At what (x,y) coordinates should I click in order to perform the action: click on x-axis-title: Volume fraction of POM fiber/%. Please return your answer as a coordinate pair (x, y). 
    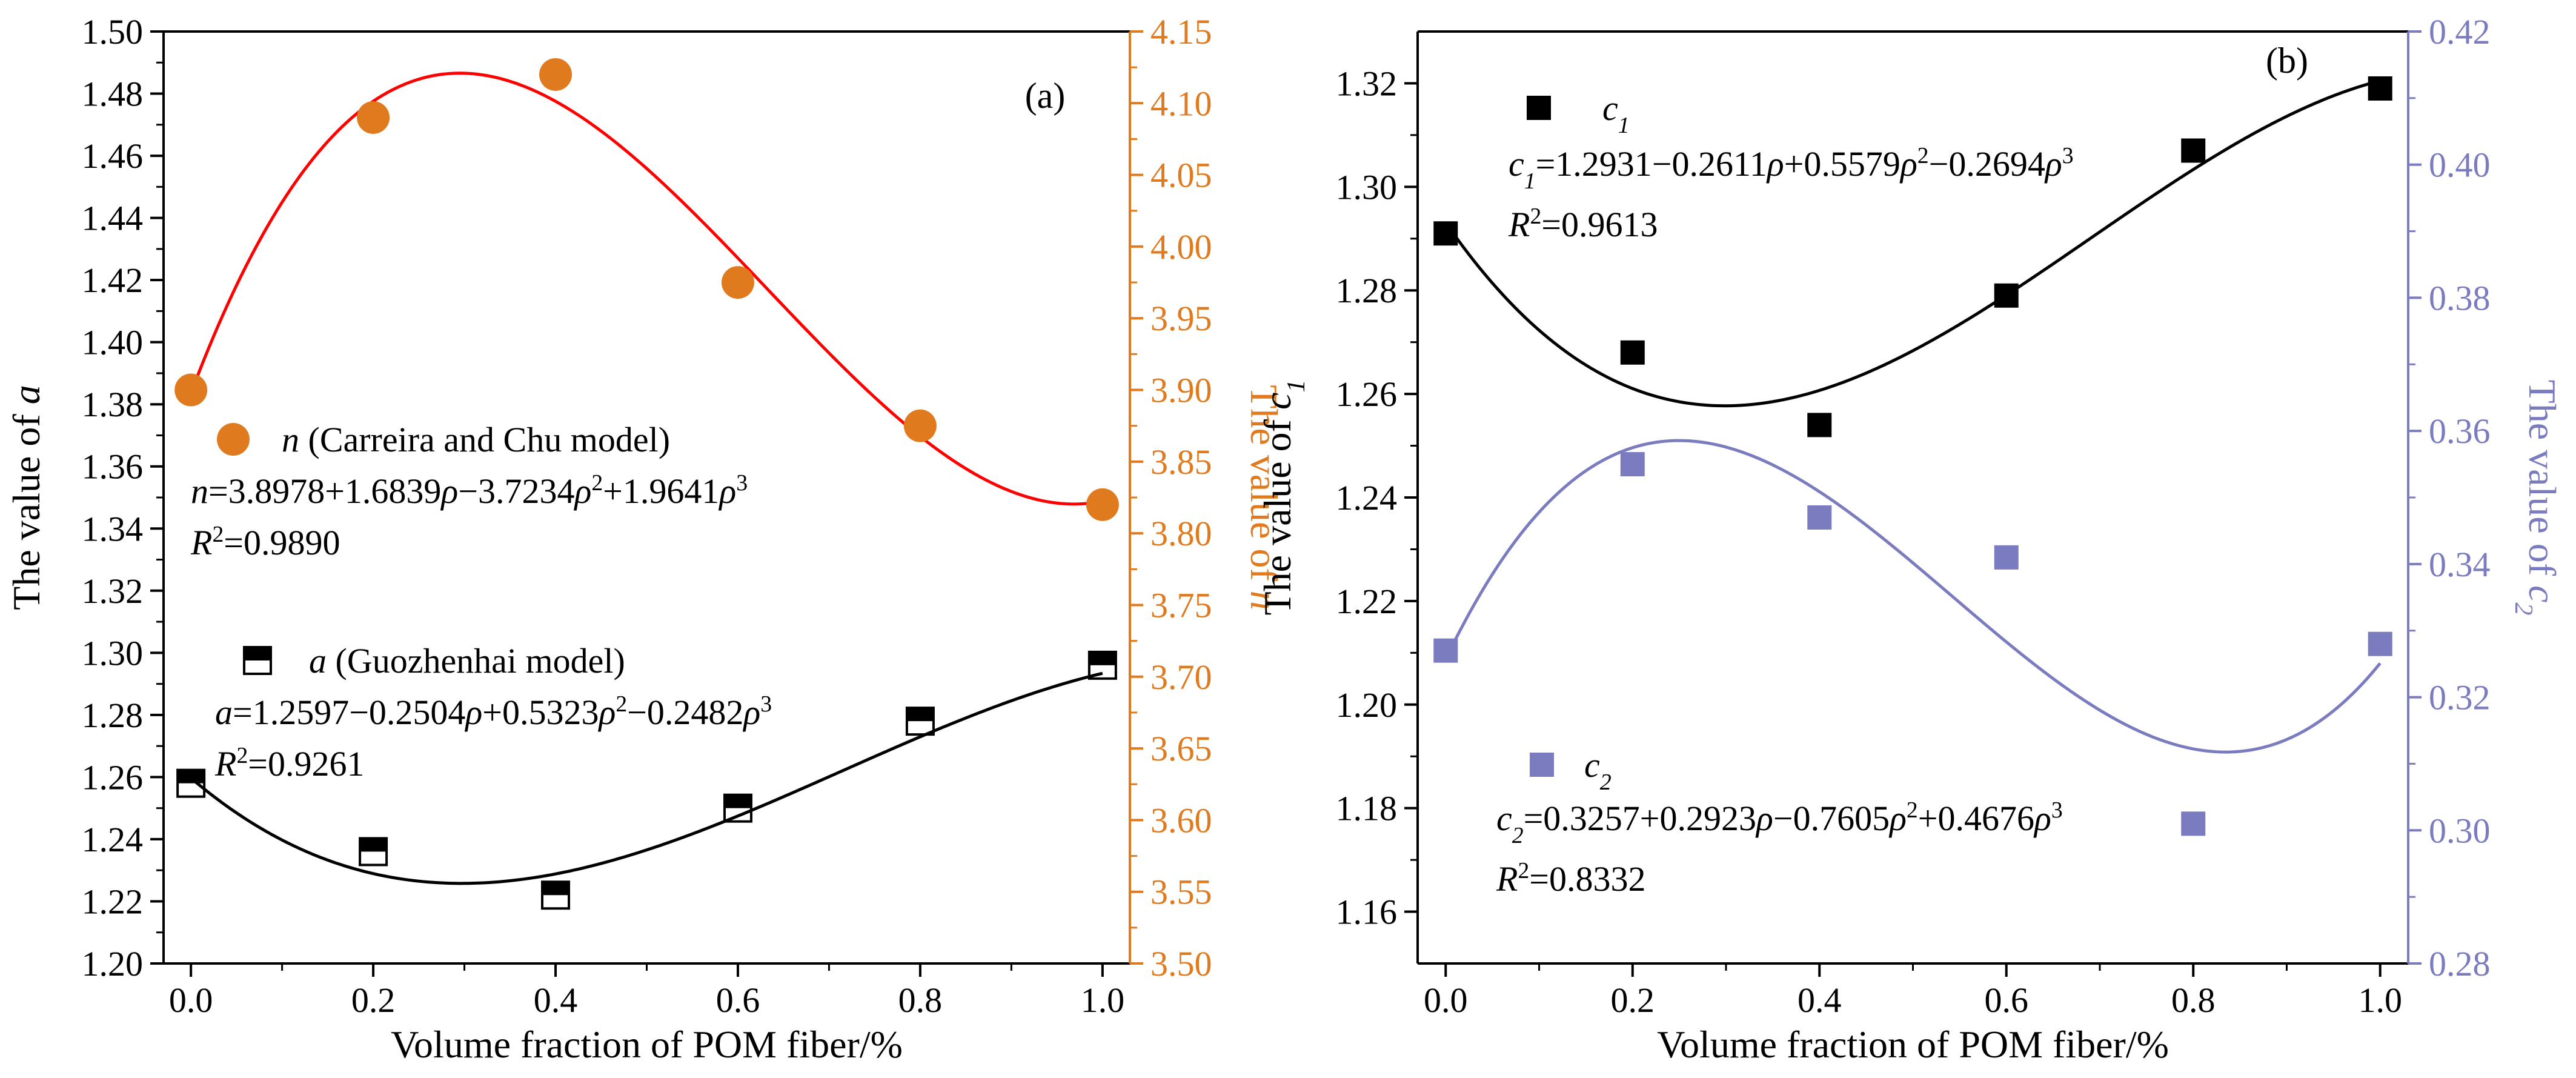
    Looking at the image, I should click on (647, 1044).